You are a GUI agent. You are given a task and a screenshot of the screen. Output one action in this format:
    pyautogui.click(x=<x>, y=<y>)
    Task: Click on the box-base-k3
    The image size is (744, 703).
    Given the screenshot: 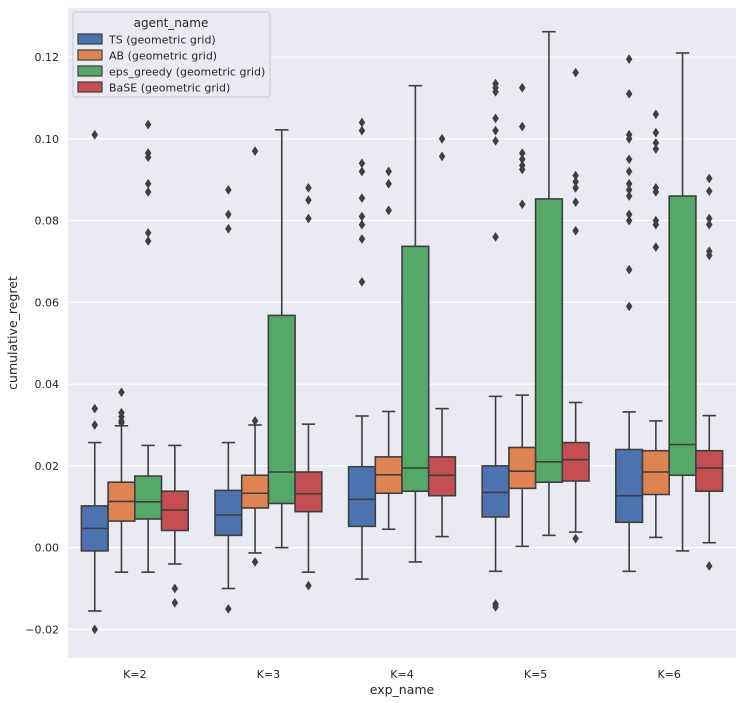 What is the action you would take?
    pyautogui.click(x=308, y=386)
    